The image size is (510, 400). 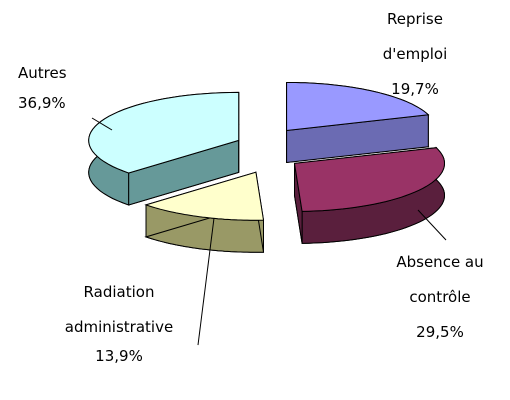 I want to click on slice-label: Radiation administrative 13,9%, so click(x=119, y=321).